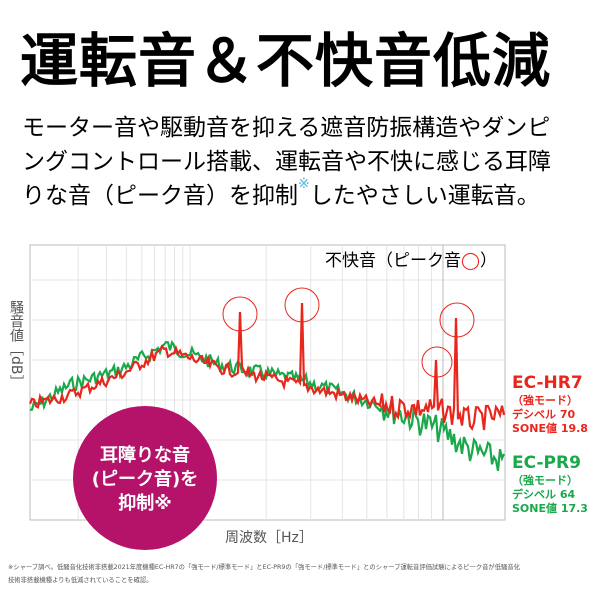 The width and height of the screenshot is (598, 598). What do you see at coordinates (550, 428) in the screenshot?
I see `text: SONE値 19.8` at bounding box center [550, 428].